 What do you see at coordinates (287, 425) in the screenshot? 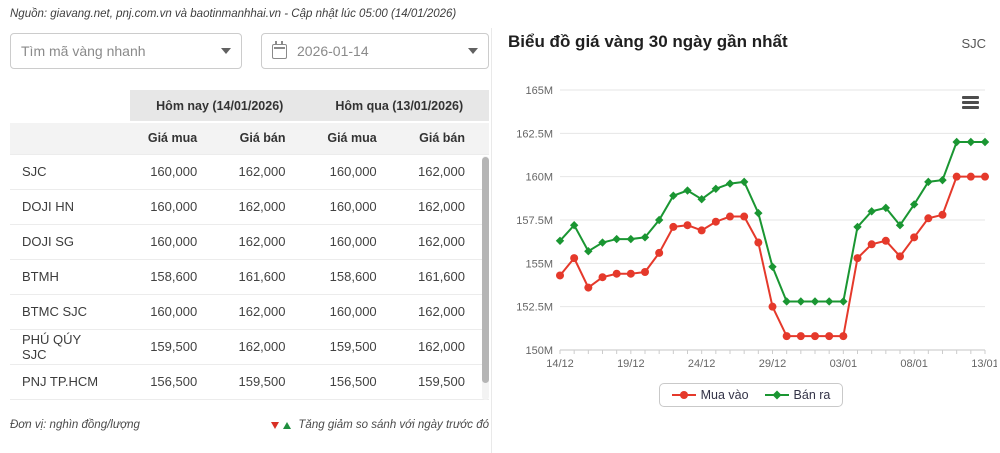
I see `increase-triangle-icon` at bounding box center [287, 425].